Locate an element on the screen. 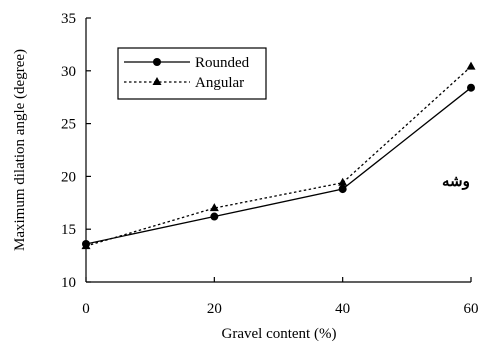 The width and height of the screenshot is (483, 346). legend-box is located at coordinates (192, 73).